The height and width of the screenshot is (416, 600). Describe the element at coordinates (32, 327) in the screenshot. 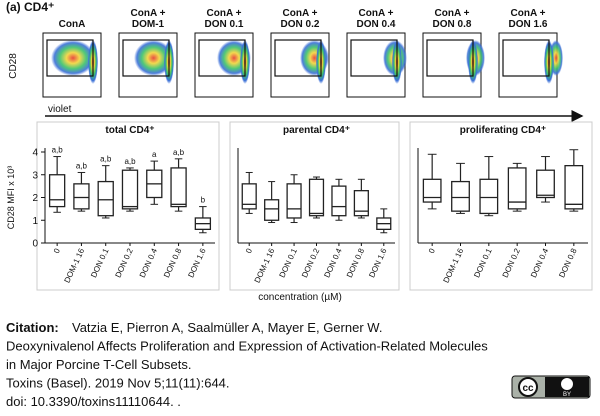

I see `citation-label: Citation:` at that location.